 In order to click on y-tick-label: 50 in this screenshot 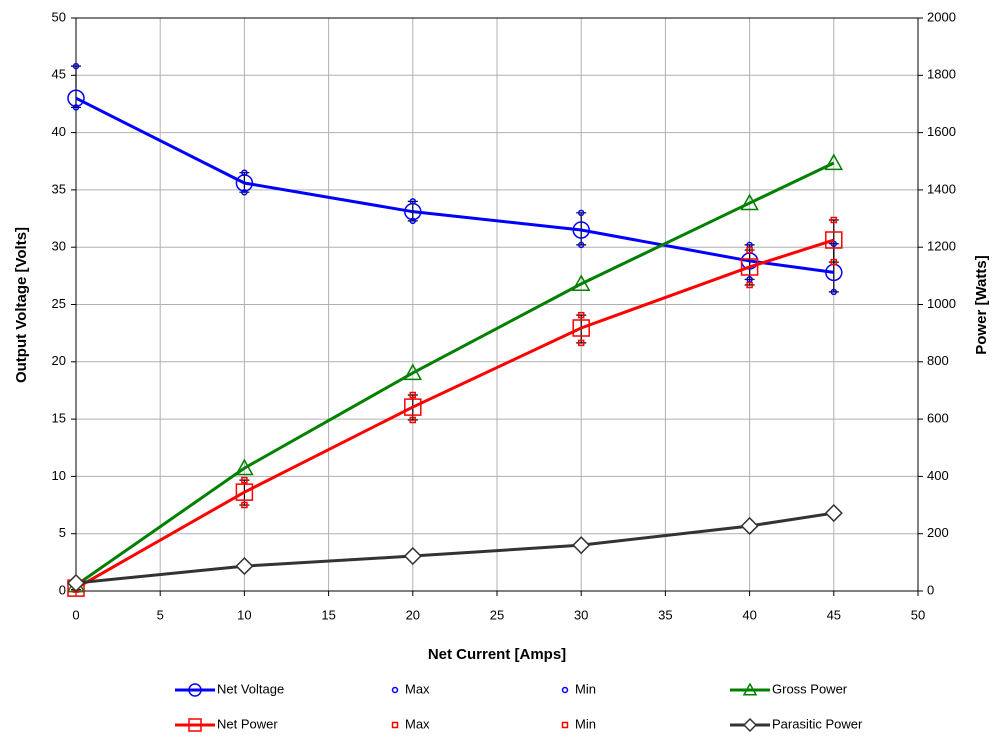, I will do `click(59, 16)`.